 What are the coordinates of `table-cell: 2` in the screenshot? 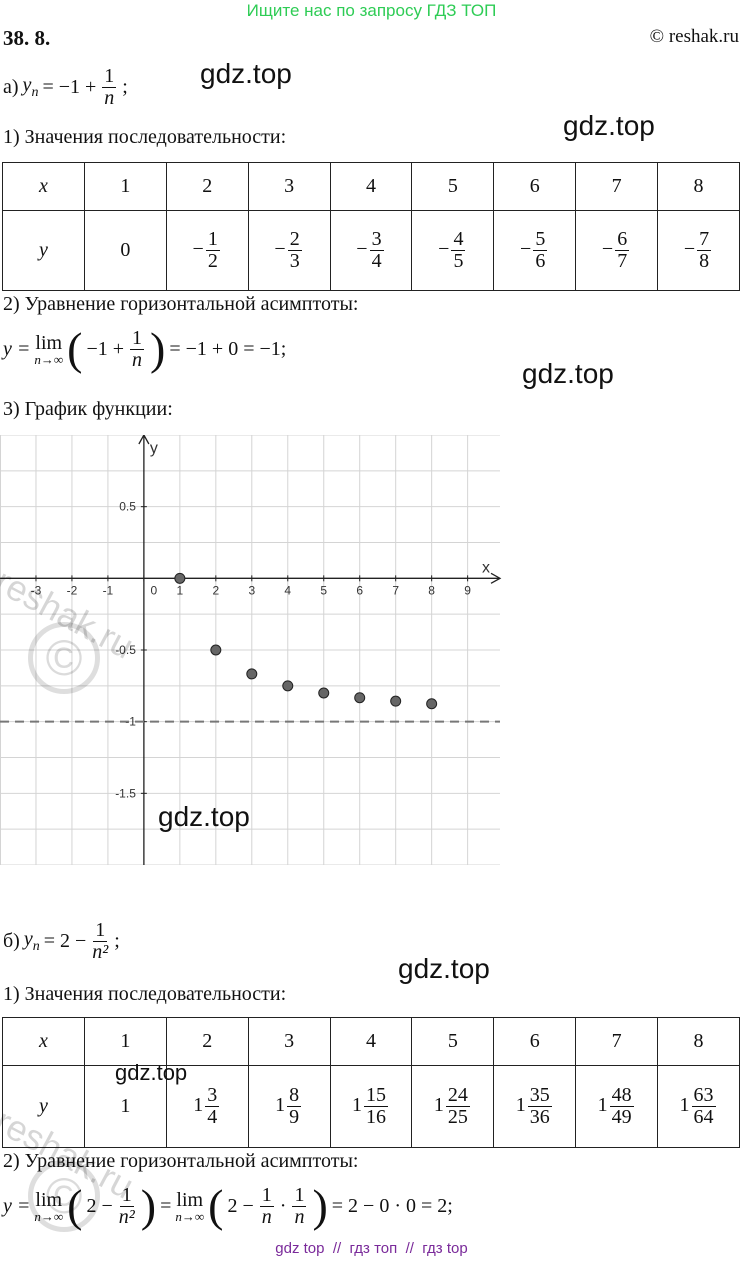 It's located at (207, 186).